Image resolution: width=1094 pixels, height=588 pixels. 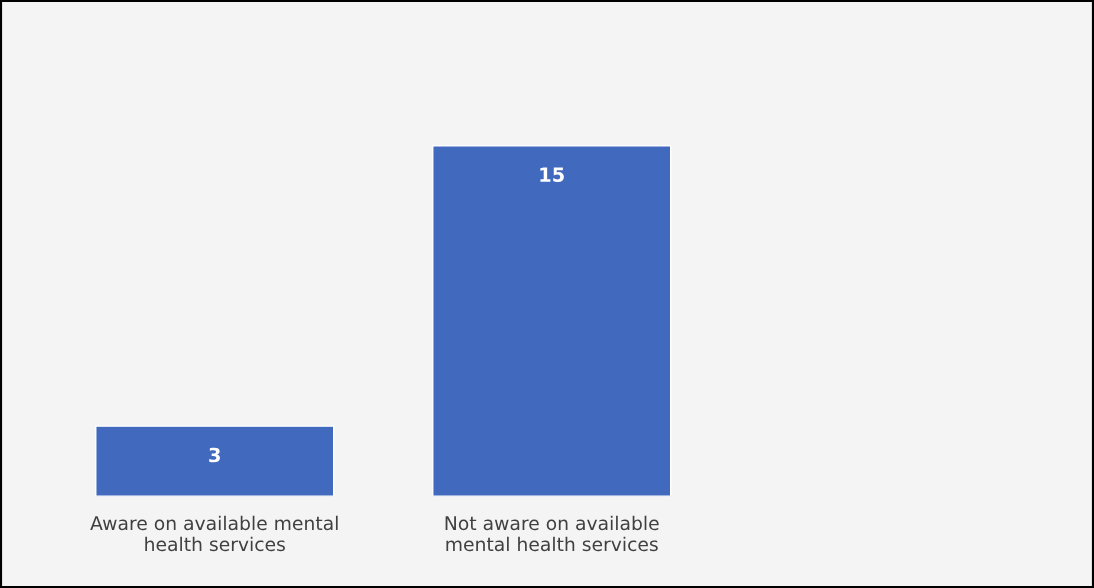 I want to click on data-label: 3, so click(x=214, y=455).